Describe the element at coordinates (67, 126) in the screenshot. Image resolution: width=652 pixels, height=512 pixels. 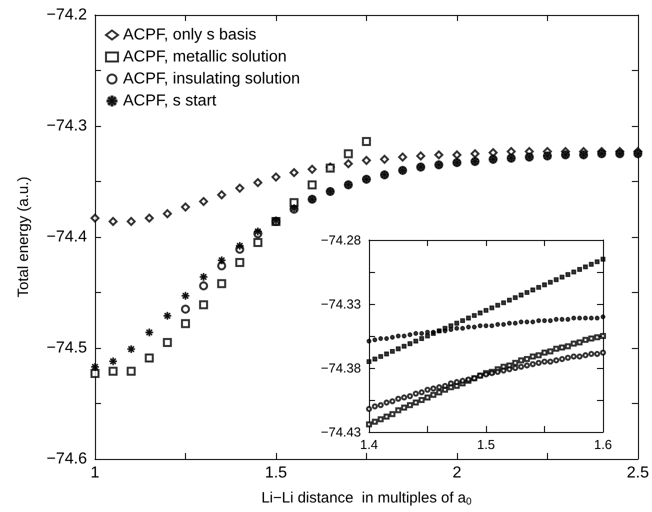
I see `y-tick-label: −74.3` at that location.